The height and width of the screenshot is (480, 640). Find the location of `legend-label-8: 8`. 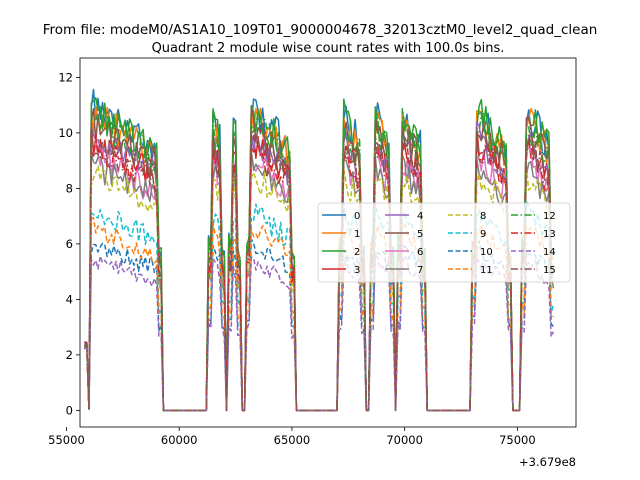

legend-label-8: 8 is located at coordinates (483, 216).